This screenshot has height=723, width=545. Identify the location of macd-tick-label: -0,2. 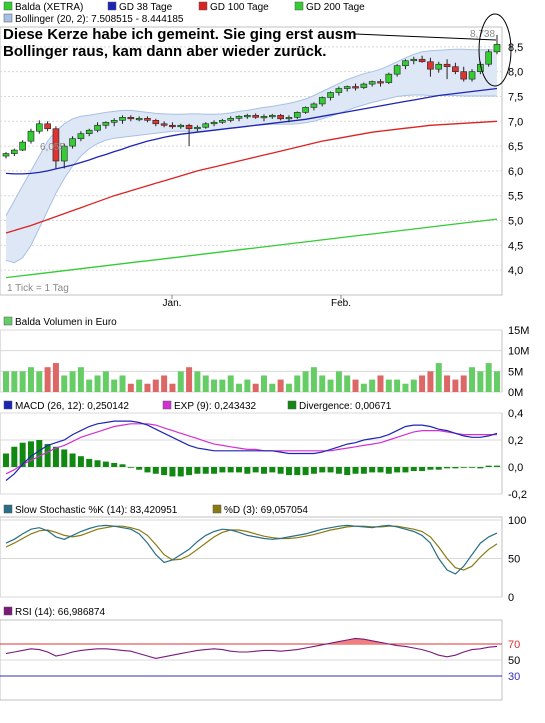
(517, 495).